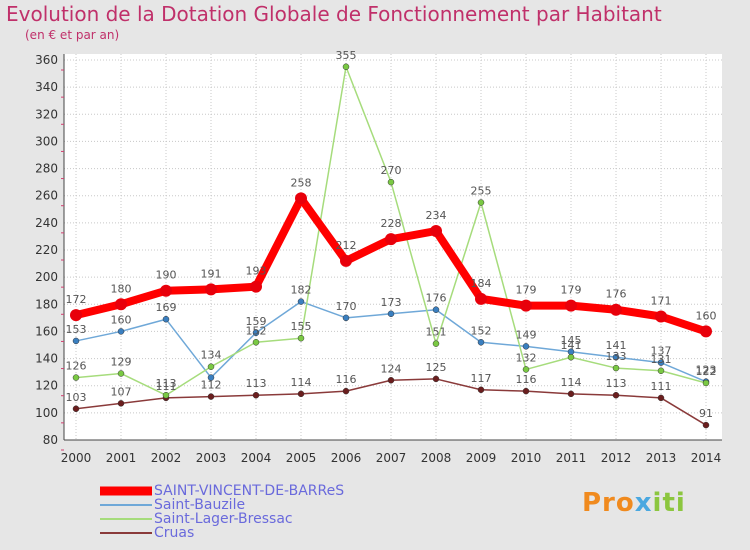 The width and height of the screenshot is (750, 550). I want to click on data-label: 131, so click(661, 359).